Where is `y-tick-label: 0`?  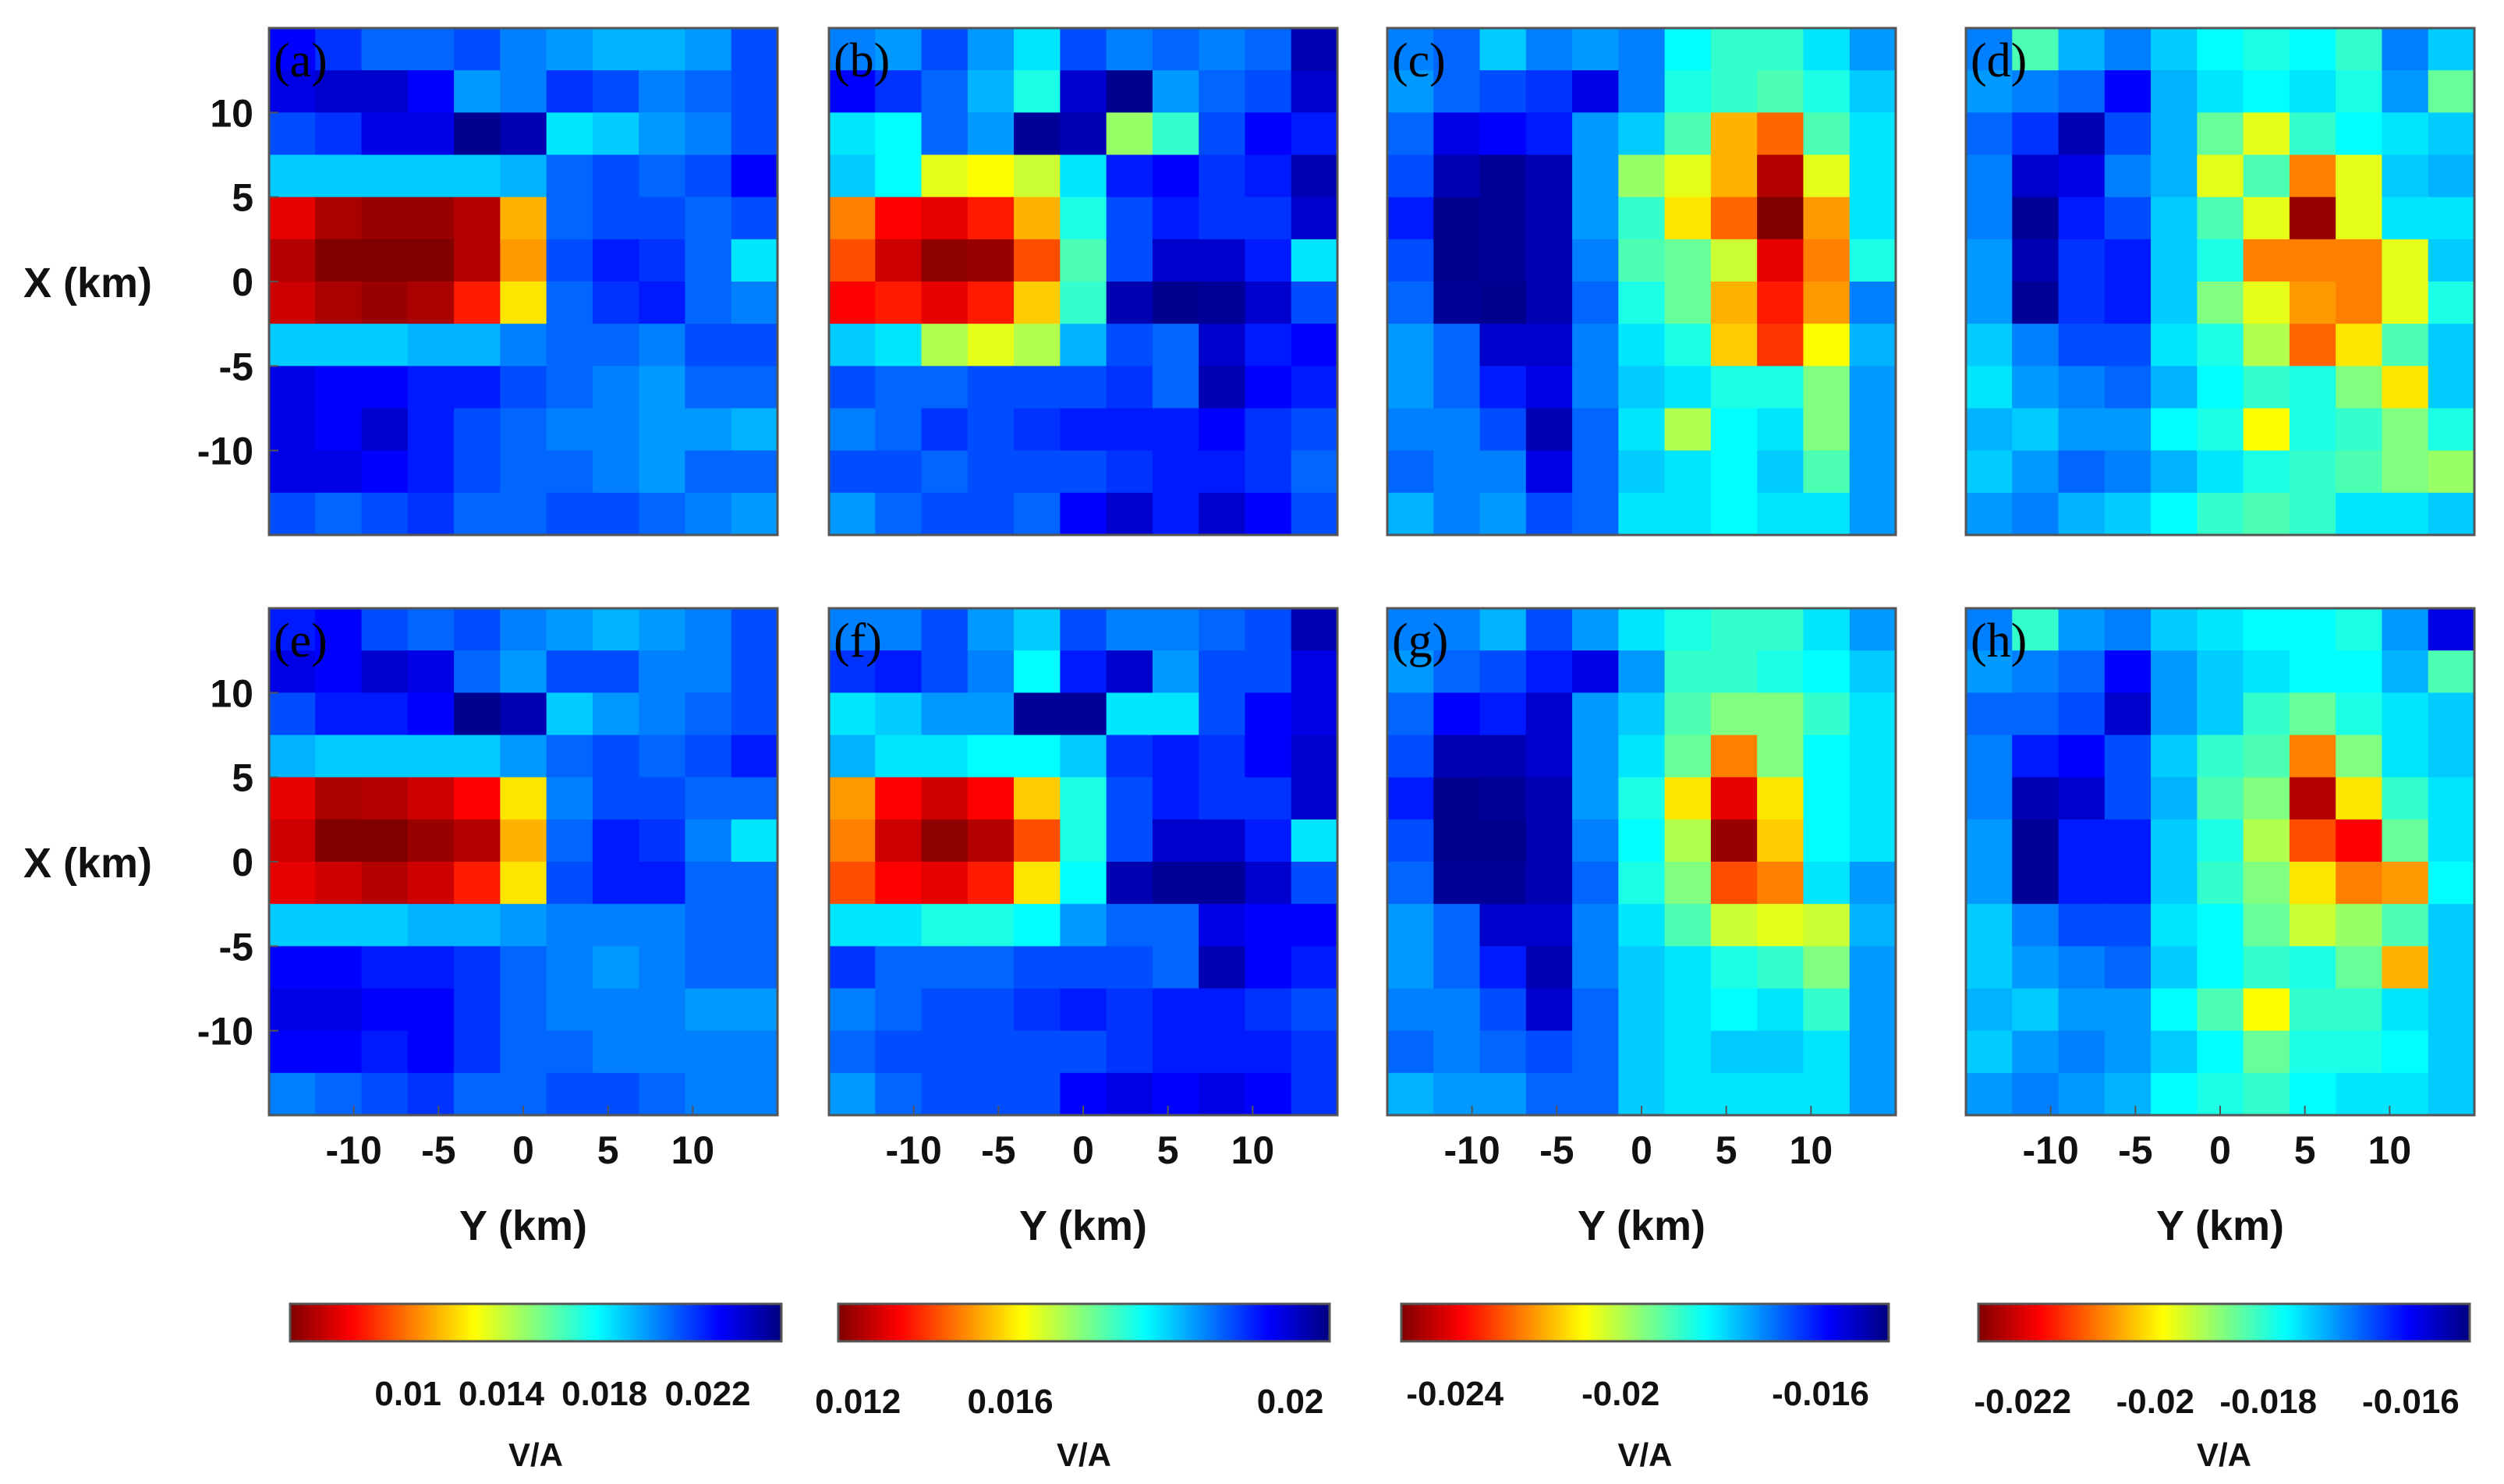
y-tick-label: 0 is located at coordinates (243, 282).